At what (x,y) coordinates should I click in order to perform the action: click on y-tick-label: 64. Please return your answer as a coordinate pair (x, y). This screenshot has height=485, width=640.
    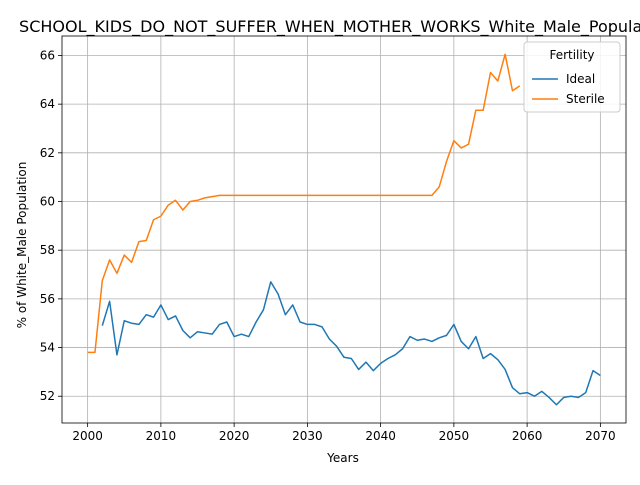
    Looking at the image, I should click on (47, 104).